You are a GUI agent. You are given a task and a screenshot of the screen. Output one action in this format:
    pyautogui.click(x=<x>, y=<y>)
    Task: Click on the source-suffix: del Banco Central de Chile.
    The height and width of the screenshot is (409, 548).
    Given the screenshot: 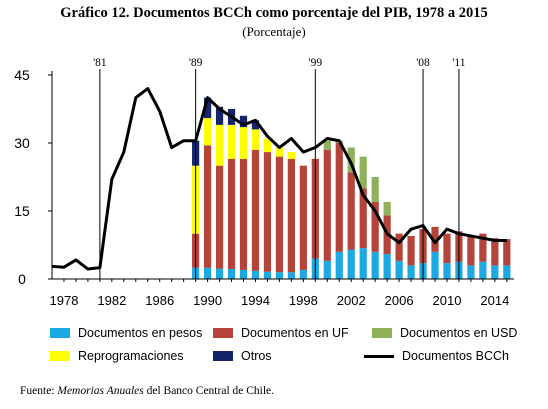 What is the action you would take?
    pyautogui.click(x=209, y=391)
    